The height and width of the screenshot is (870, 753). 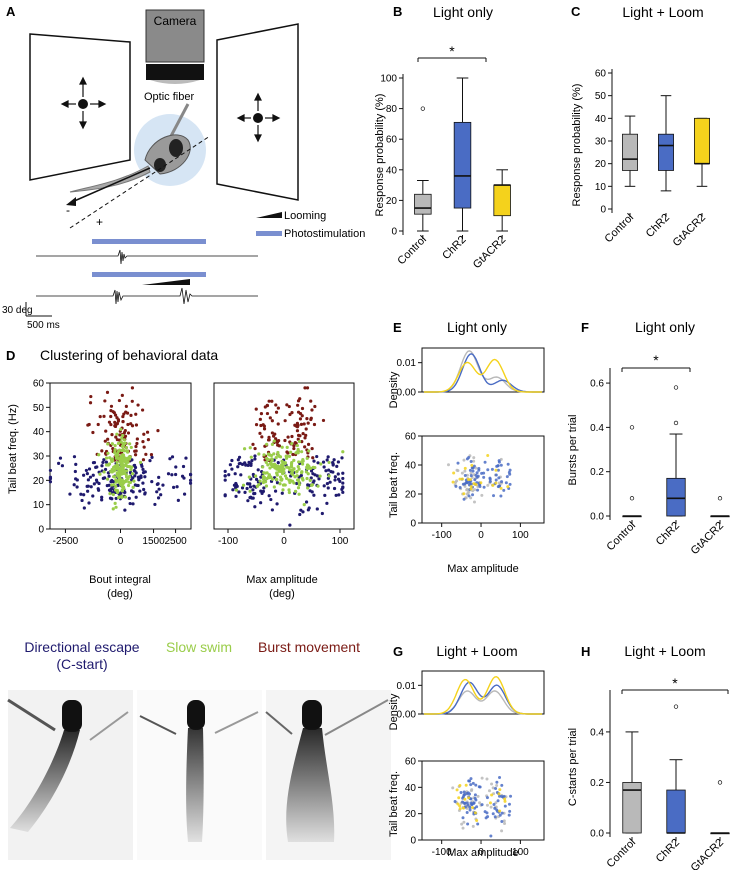 What do you see at coordinates (689, 230) in the screenshot?
I see `x-category-label: GtACR2` at bounding box center [689, 230].